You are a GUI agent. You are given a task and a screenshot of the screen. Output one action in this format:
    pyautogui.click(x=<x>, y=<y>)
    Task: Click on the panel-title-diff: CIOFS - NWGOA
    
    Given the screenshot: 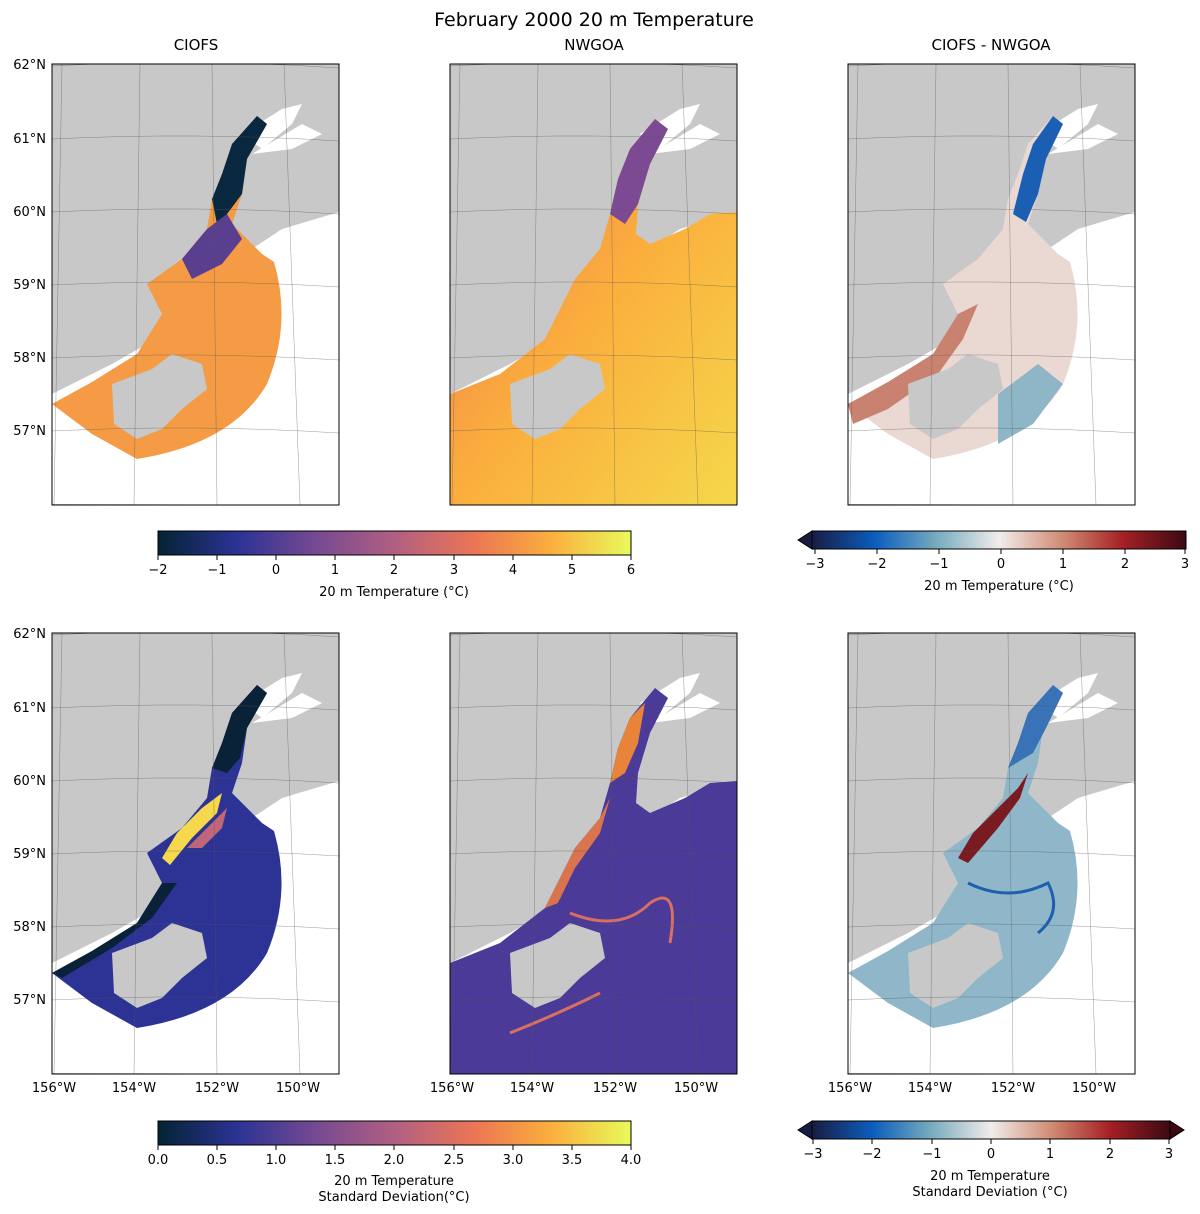 What is the action you would take?
    pyautogui.click(x=991, y=45)
    